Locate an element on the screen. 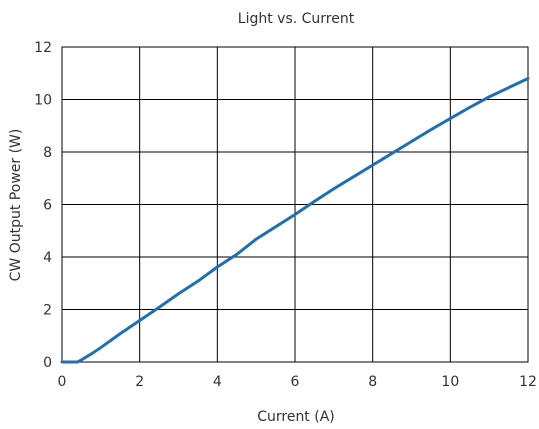 This screenshot has width=539, height=429. x-tick-label: 0 is located at coordinates (62, 382).